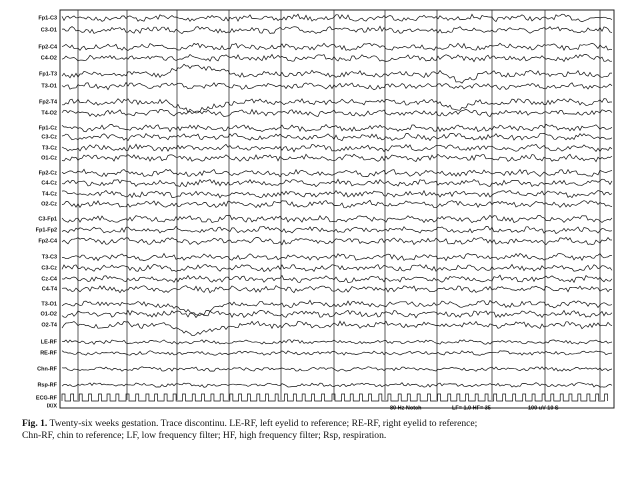 The height and width of the screenshot is (479, 638). Describe the element at coordinates (49, 148) in the screenshot. I see `channel-label: T3-Cz` at that location.